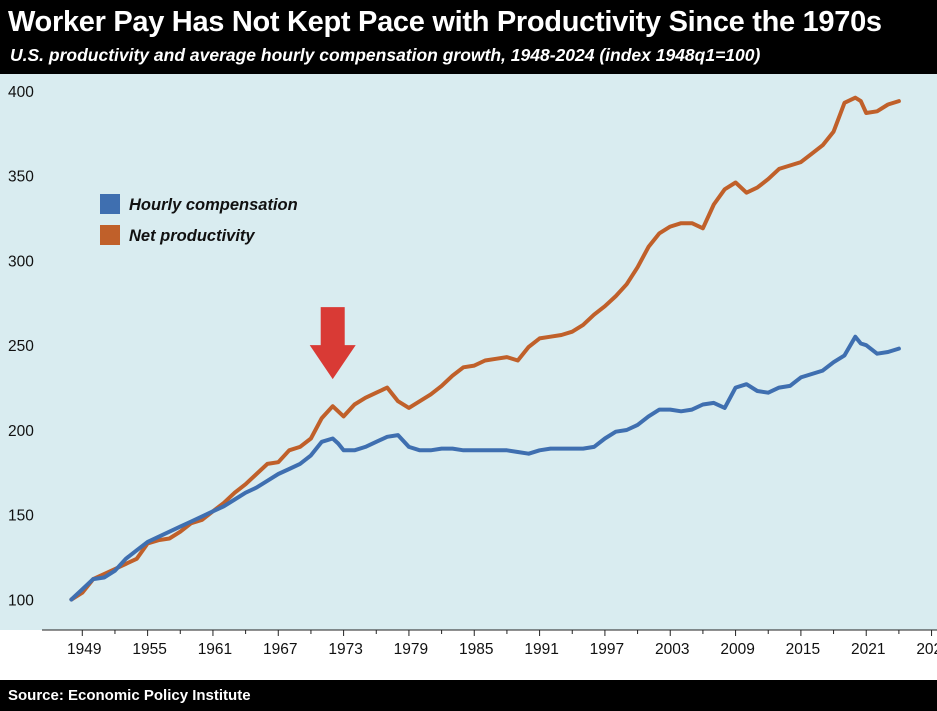 This screenshot has height=711, width=937. What do you see at coordinates (926, 649) in the screenshot?
I see `x-tick-label: 2027` at bounding box center [926, 649].